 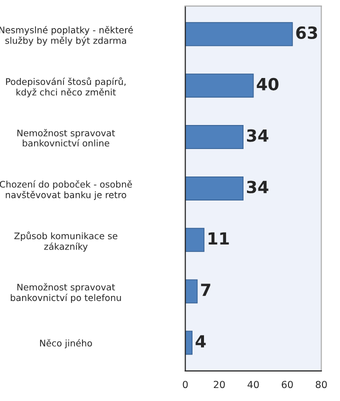 I want to click on data-label: 40, so click(x=267, y=84).